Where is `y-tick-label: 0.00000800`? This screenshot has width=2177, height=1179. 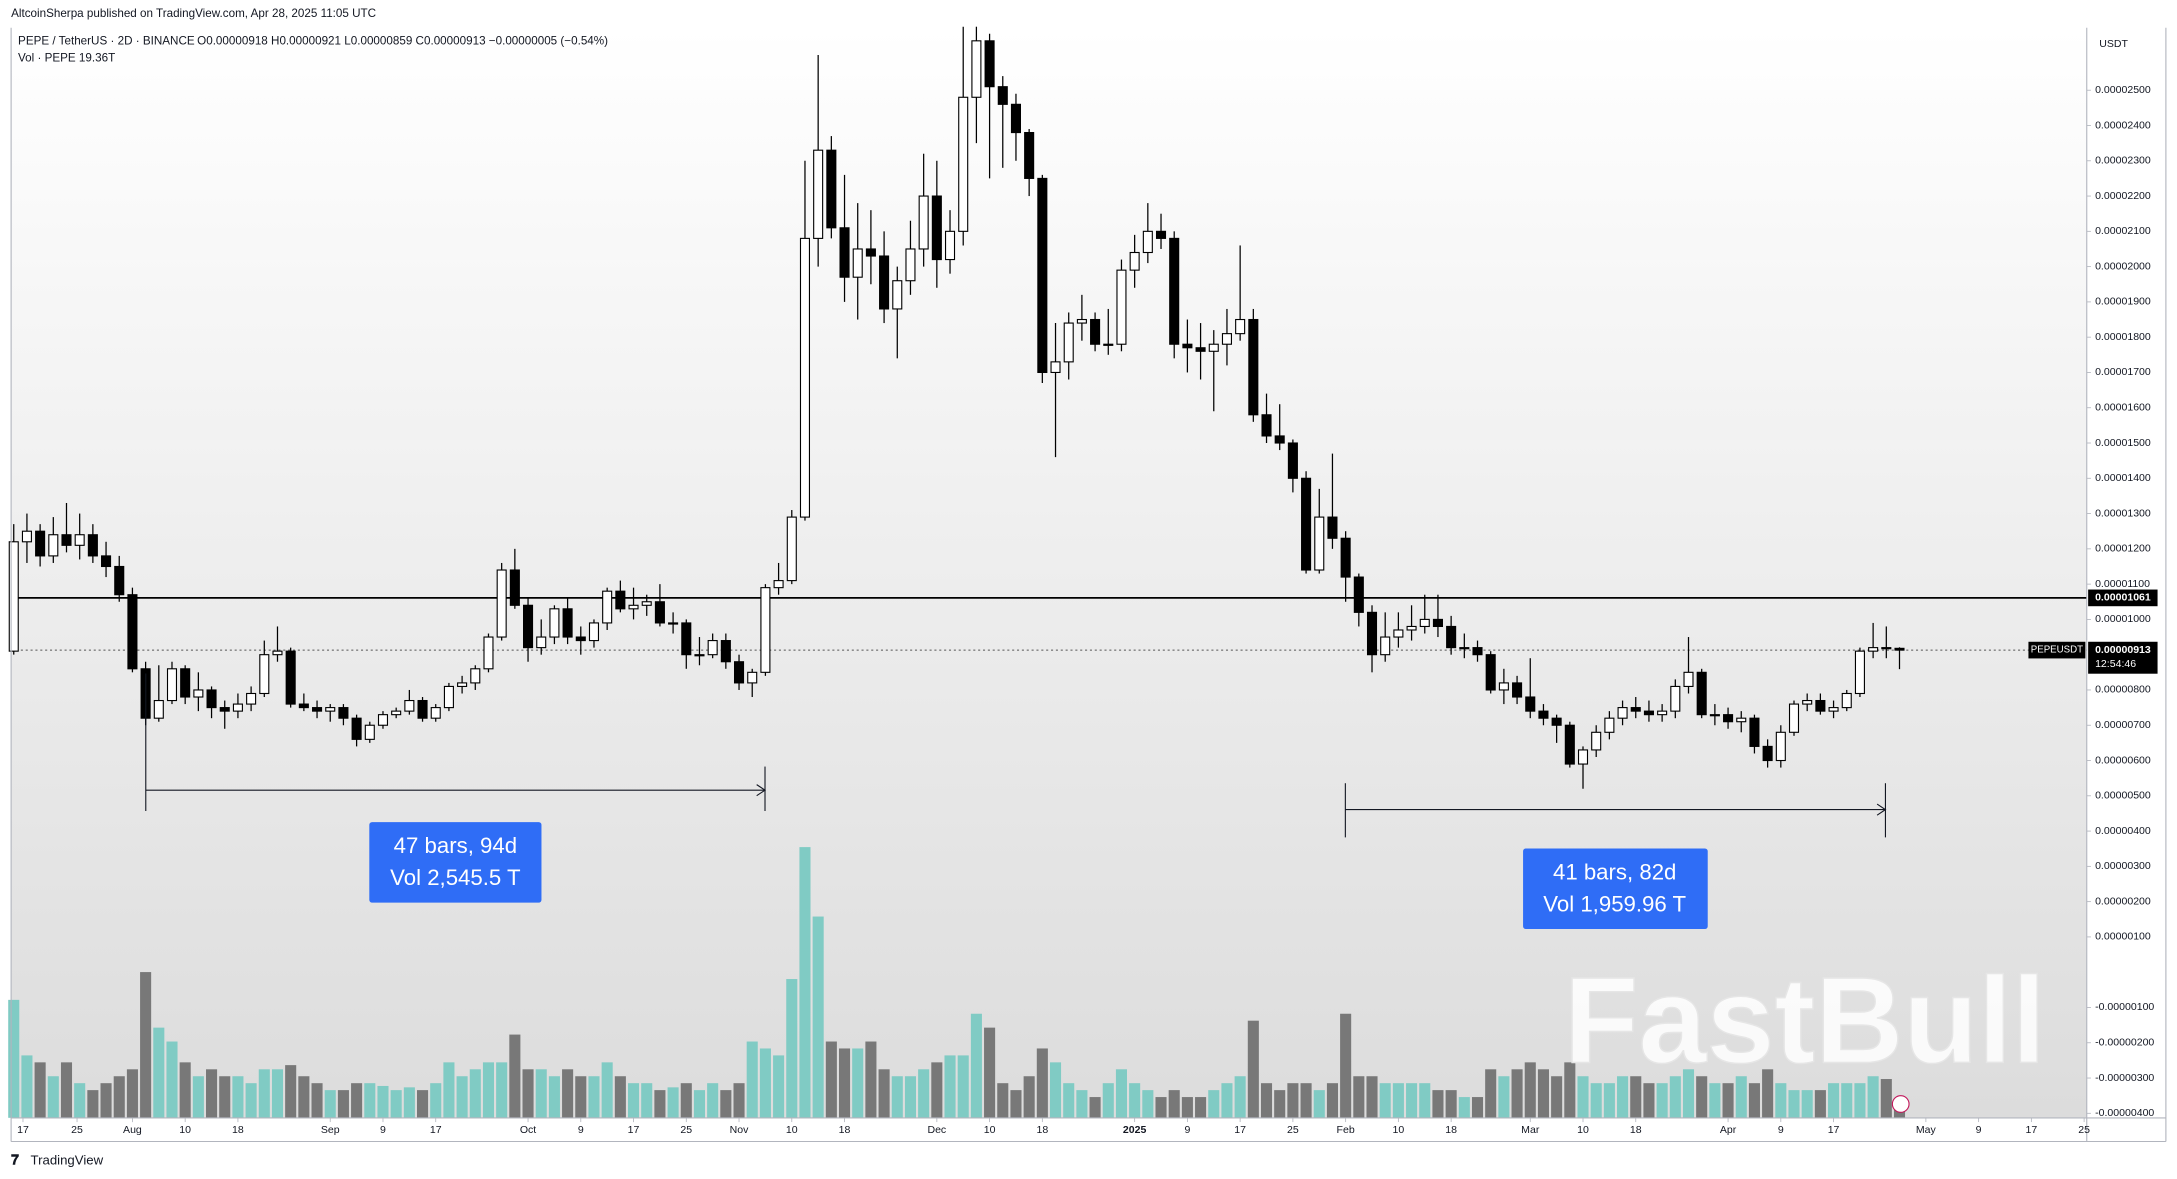 y-tick-label: 0.00000800 is located at coordinates (2123, 690).